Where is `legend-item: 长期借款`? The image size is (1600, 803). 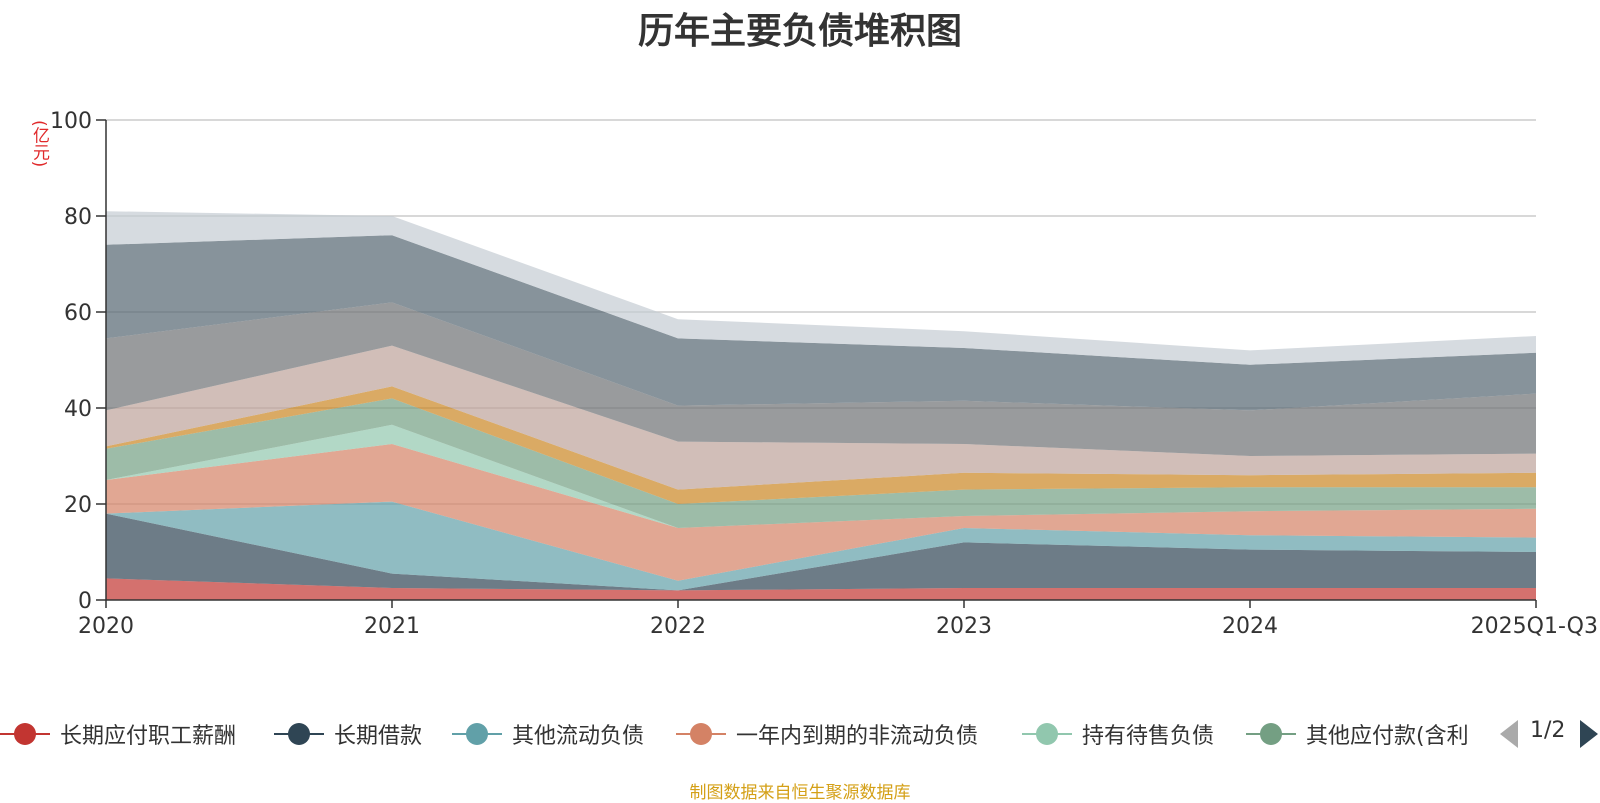 legend-item: 长期借款 is located at coordinates (348, 734).